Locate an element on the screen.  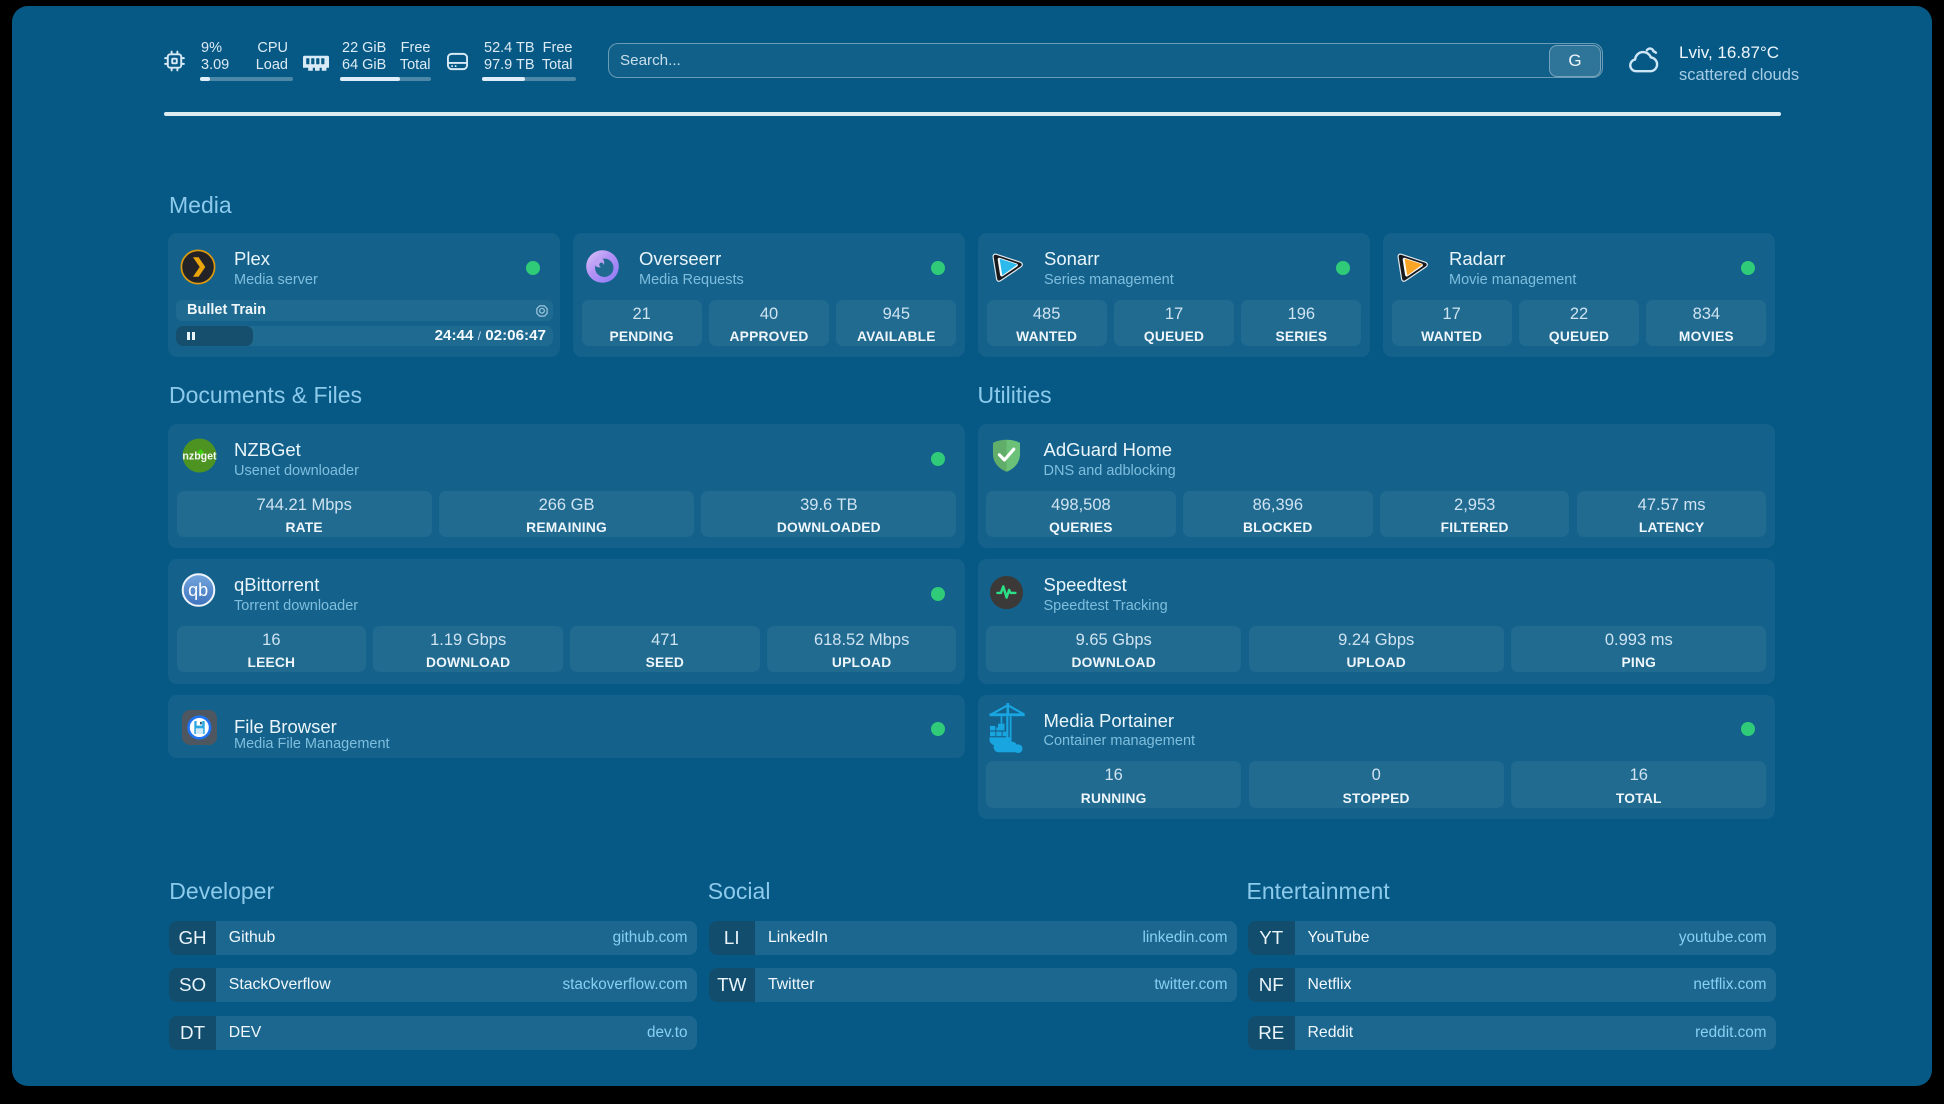
svg-text: nzbget is located at coordinates (199, 457).